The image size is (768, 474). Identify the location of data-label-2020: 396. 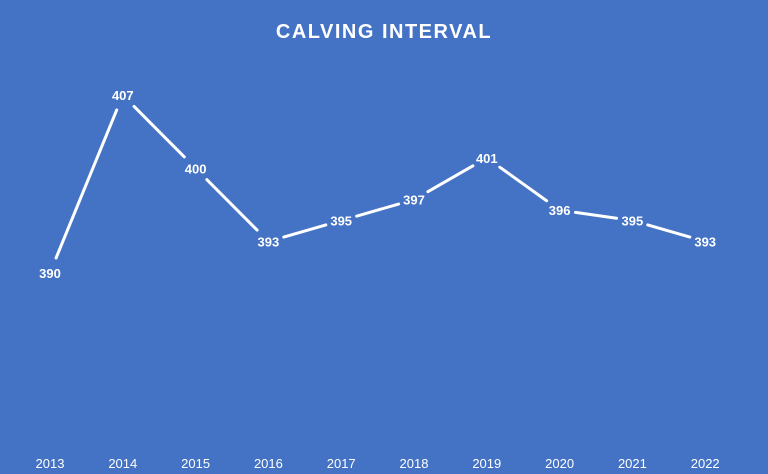
(560, 210).